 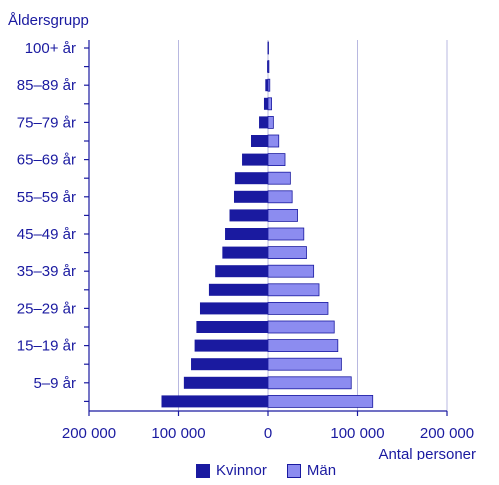 I want to click on y-tick-label: 15–19 år, so click(x=46, y=346).